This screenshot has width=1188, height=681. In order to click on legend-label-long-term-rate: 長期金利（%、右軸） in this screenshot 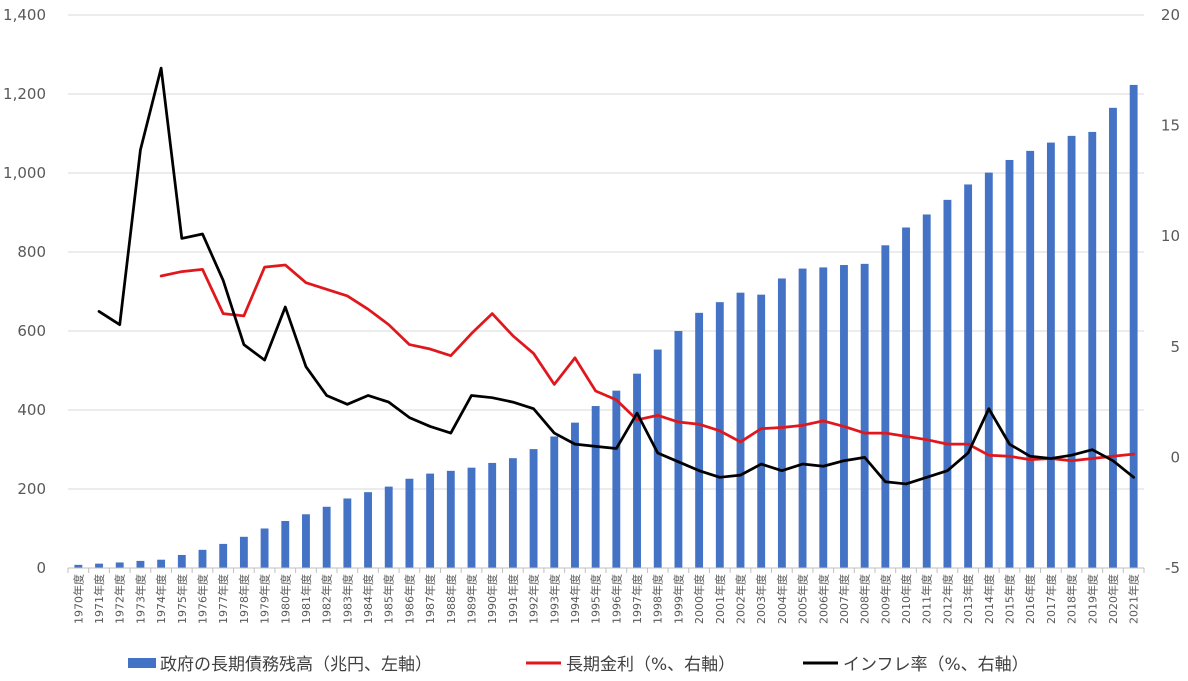, I will do `click(650, 665)`.